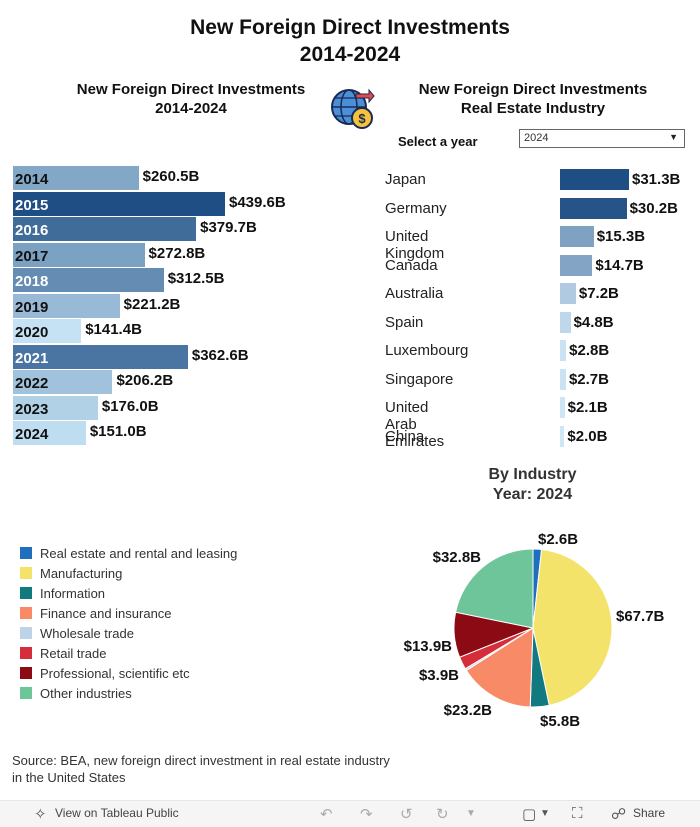 The height and width of the screenshot is (827, 700). What do you see at coordinates (113, 329) in the screenshot?
I see `bar-value-label: $141.4B` at bounding box center [113, 329].